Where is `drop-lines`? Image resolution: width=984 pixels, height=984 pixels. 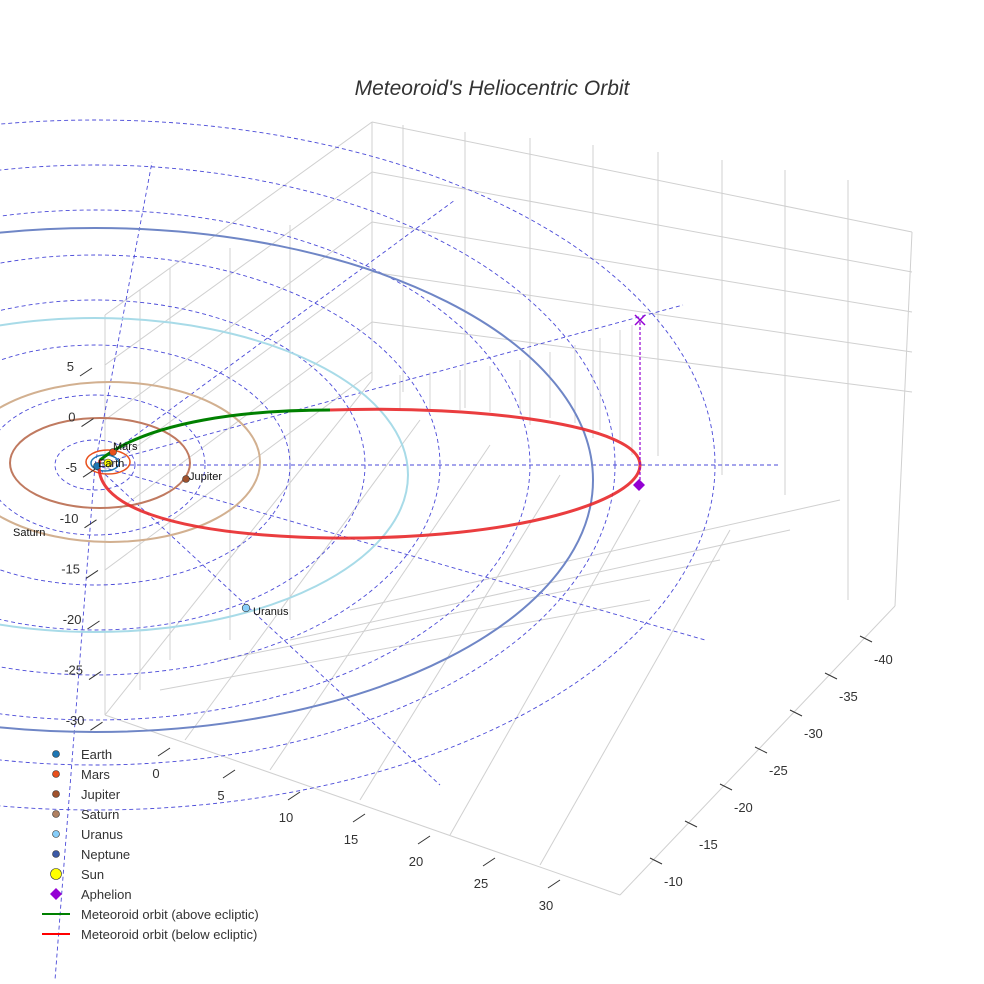
drop-lines is located at coordinates (516, 390).